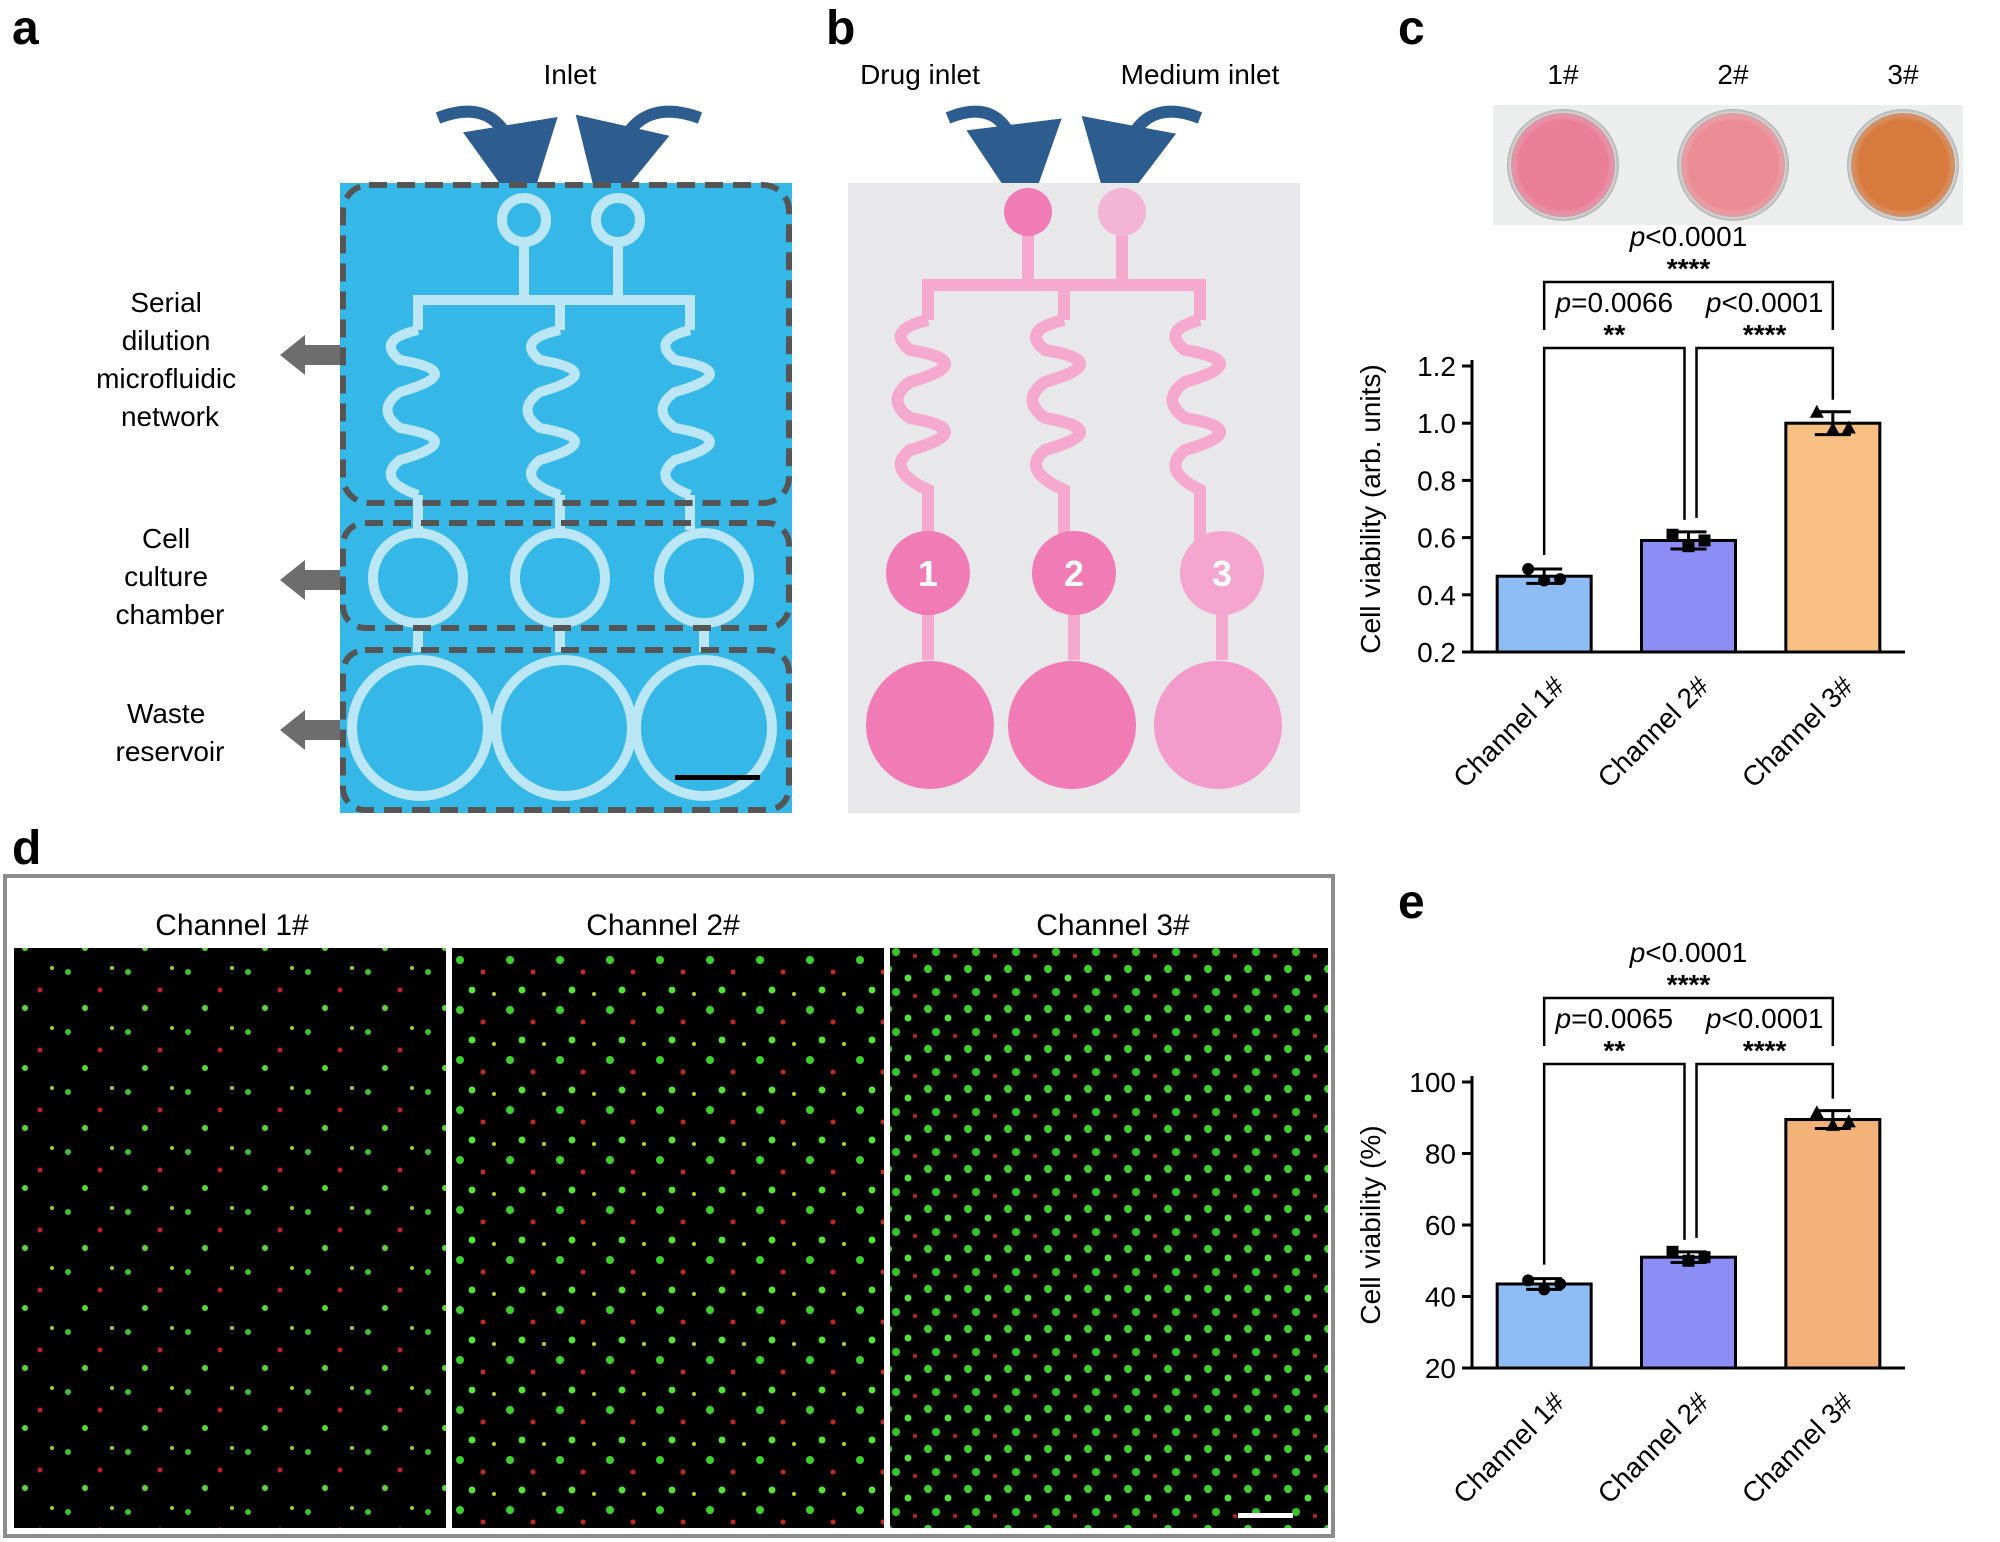 Image resolution: width=2000 pixels, height=1542 pixels. What do you see at coordinates (1411, 902) in the screenshot?
I see `panel-e-letter: e` at bounding box center [1411, 902].